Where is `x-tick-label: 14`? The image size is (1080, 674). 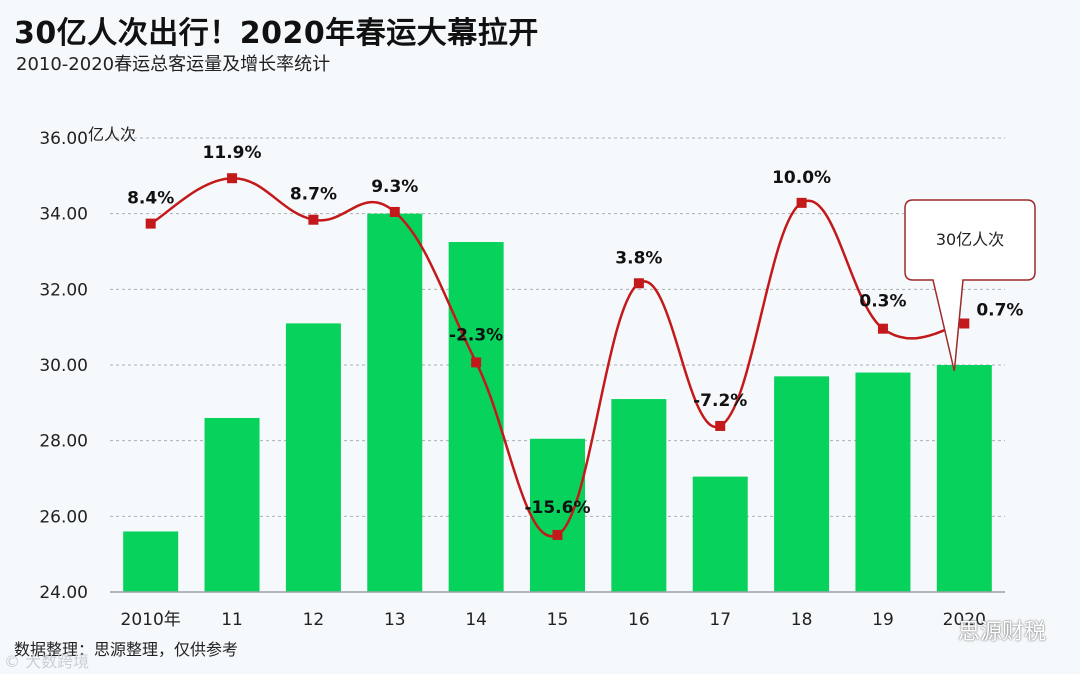 x-tick-label: 14 is located at coordinates (476, 620).